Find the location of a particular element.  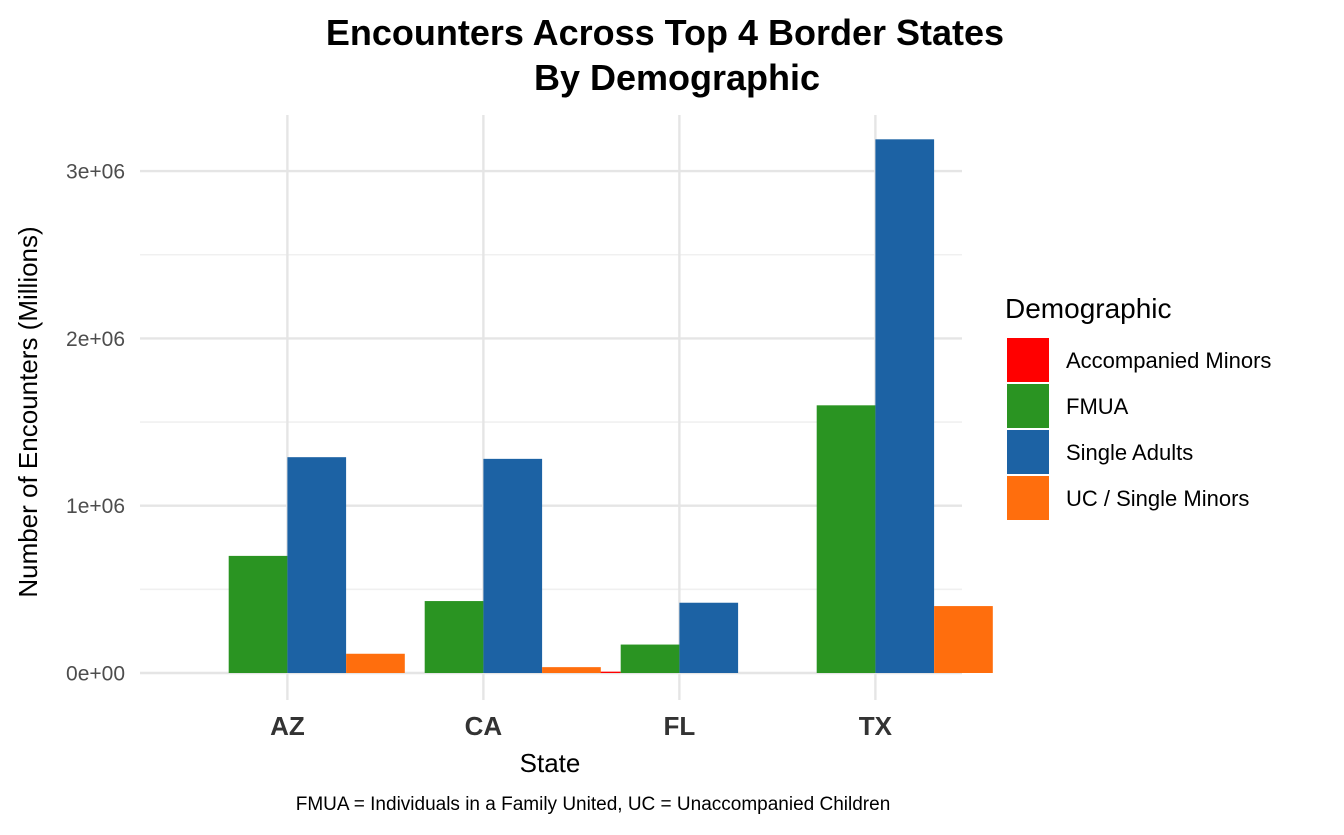

x-tick-label: FL is located at coordinates (680, 726).